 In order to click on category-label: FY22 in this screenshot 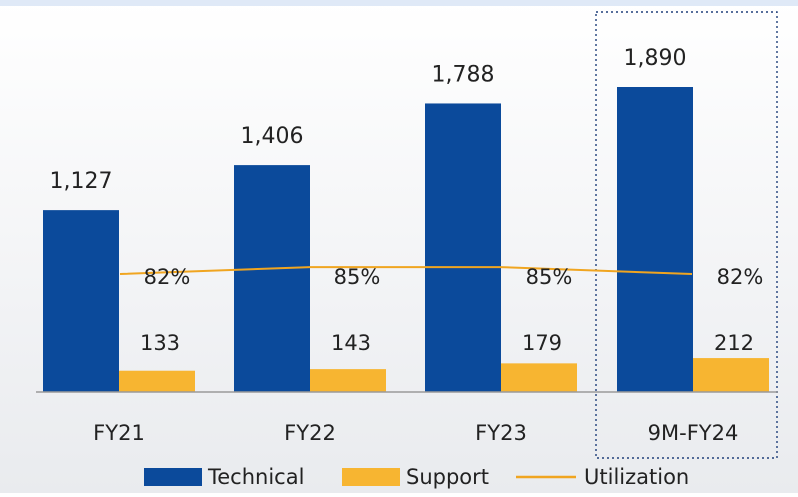, I will do `click(310, 433)`.